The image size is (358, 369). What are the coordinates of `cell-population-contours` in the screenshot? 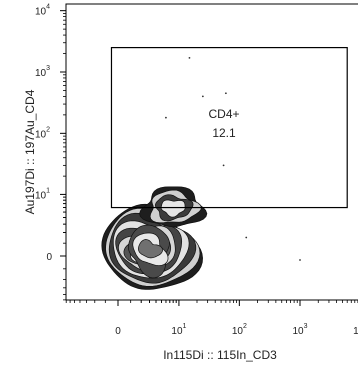 It's located at (154, 238).